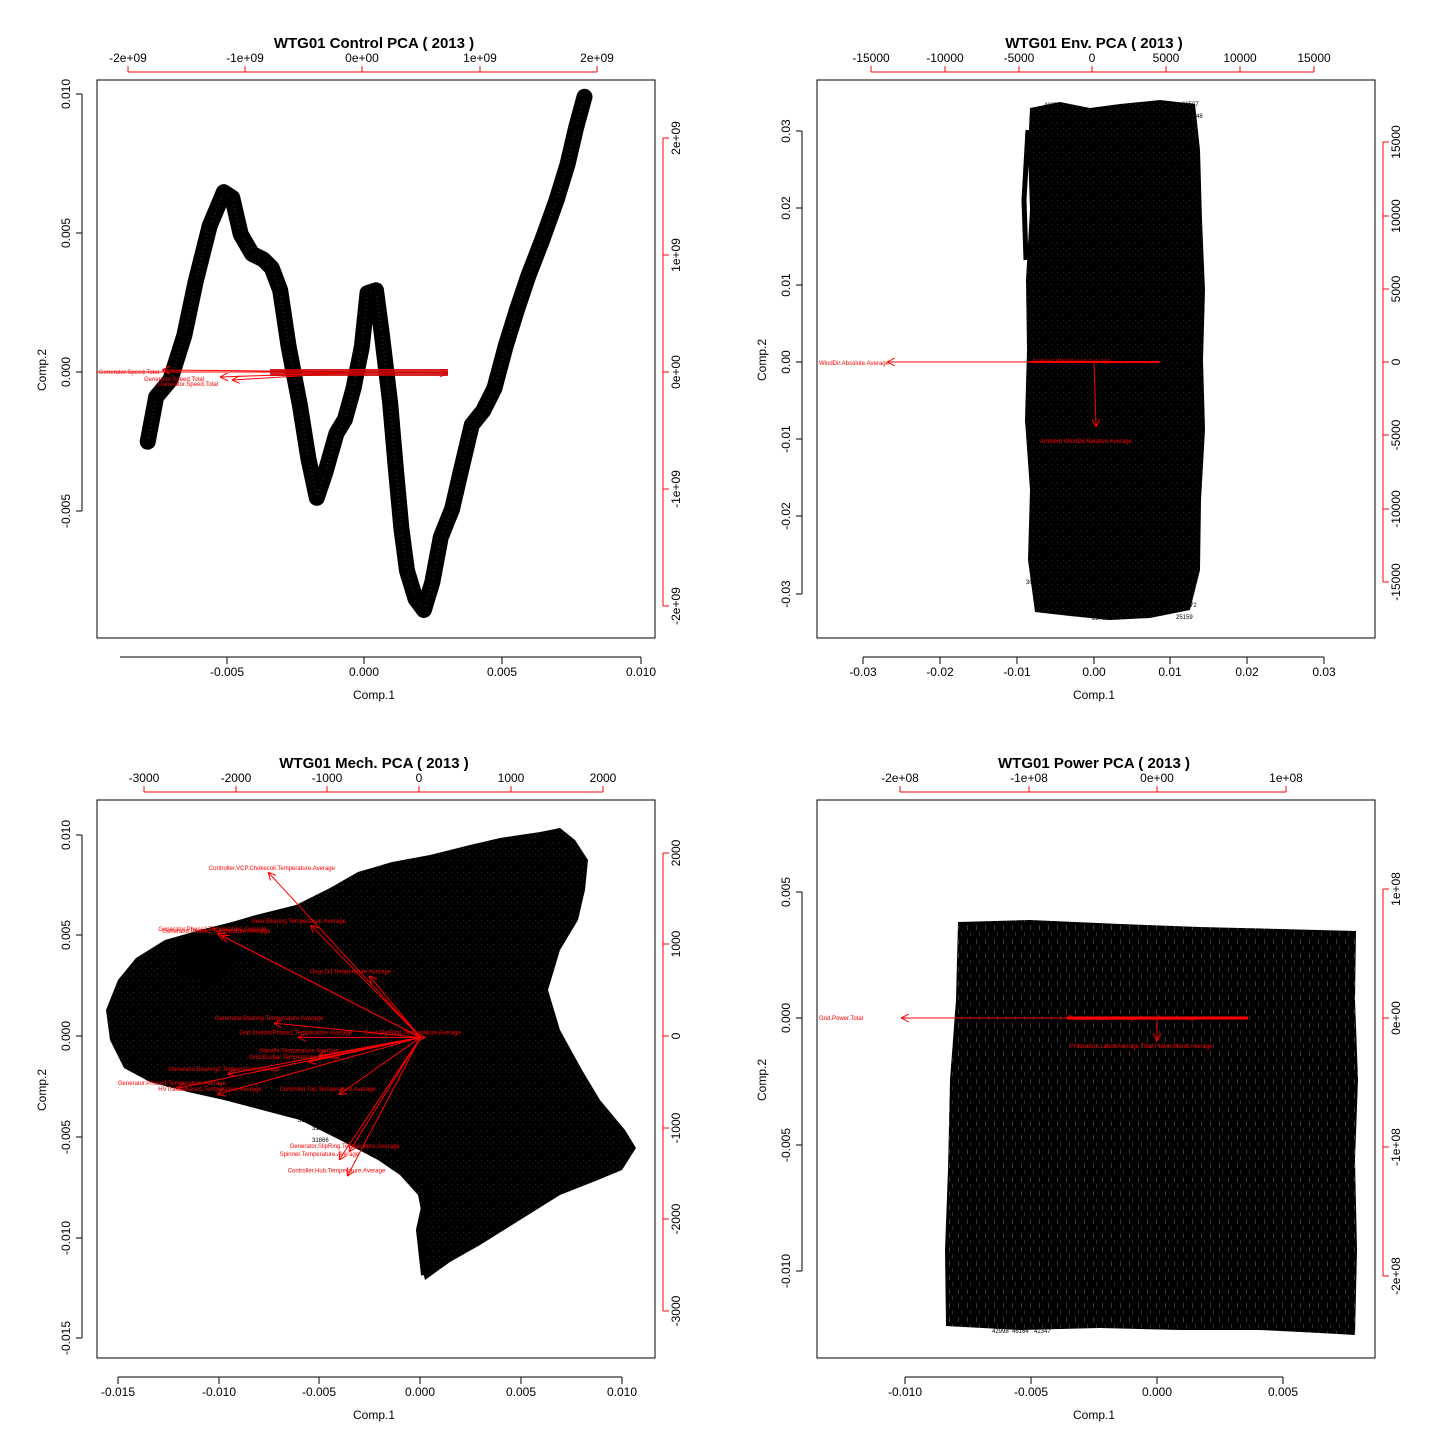 This screenshot has width=1440, height=1440. Describe the element at coordinates (863, 672) in the screenshot. I see `x-tick-label: -0.03` at that location.